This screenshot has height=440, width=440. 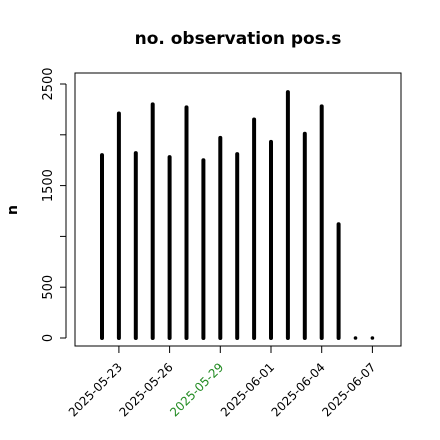 I want to click on y-tick-label: 500, so click(x=48, y=287).